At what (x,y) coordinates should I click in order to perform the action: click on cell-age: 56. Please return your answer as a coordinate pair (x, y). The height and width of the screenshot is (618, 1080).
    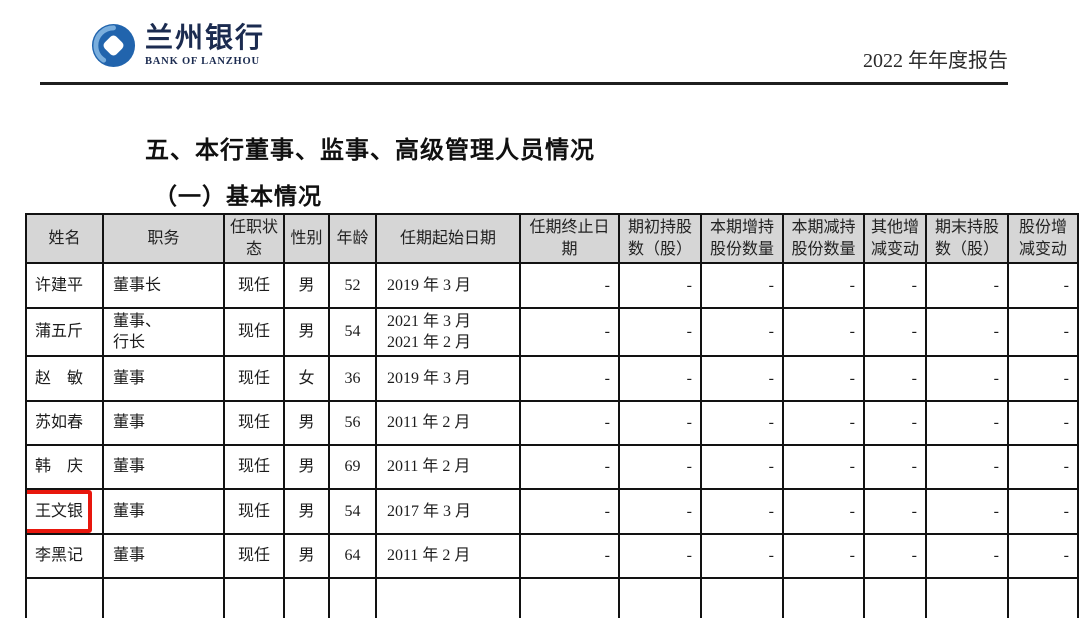
    Looking at the image, I should click on (352, 423).